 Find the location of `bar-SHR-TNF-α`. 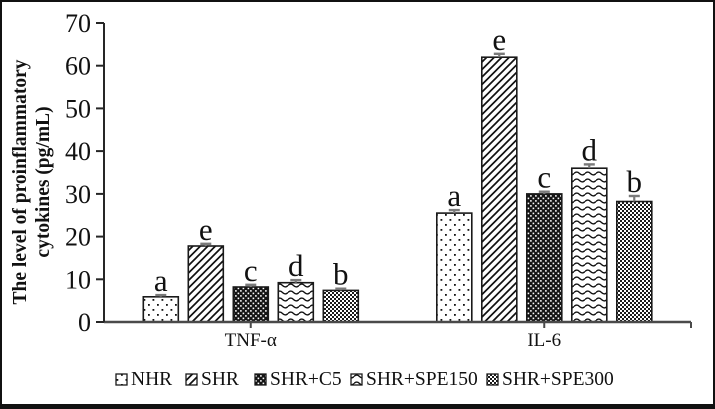

bar-SHR-TNF-α is located at coordinates (206, 284).